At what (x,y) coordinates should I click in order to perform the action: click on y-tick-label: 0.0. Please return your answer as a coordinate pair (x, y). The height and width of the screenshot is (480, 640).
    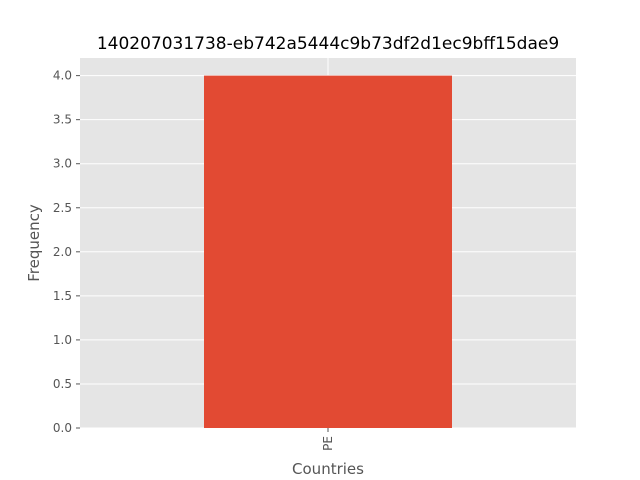
    Looking at the image, I should click on (62, 428).